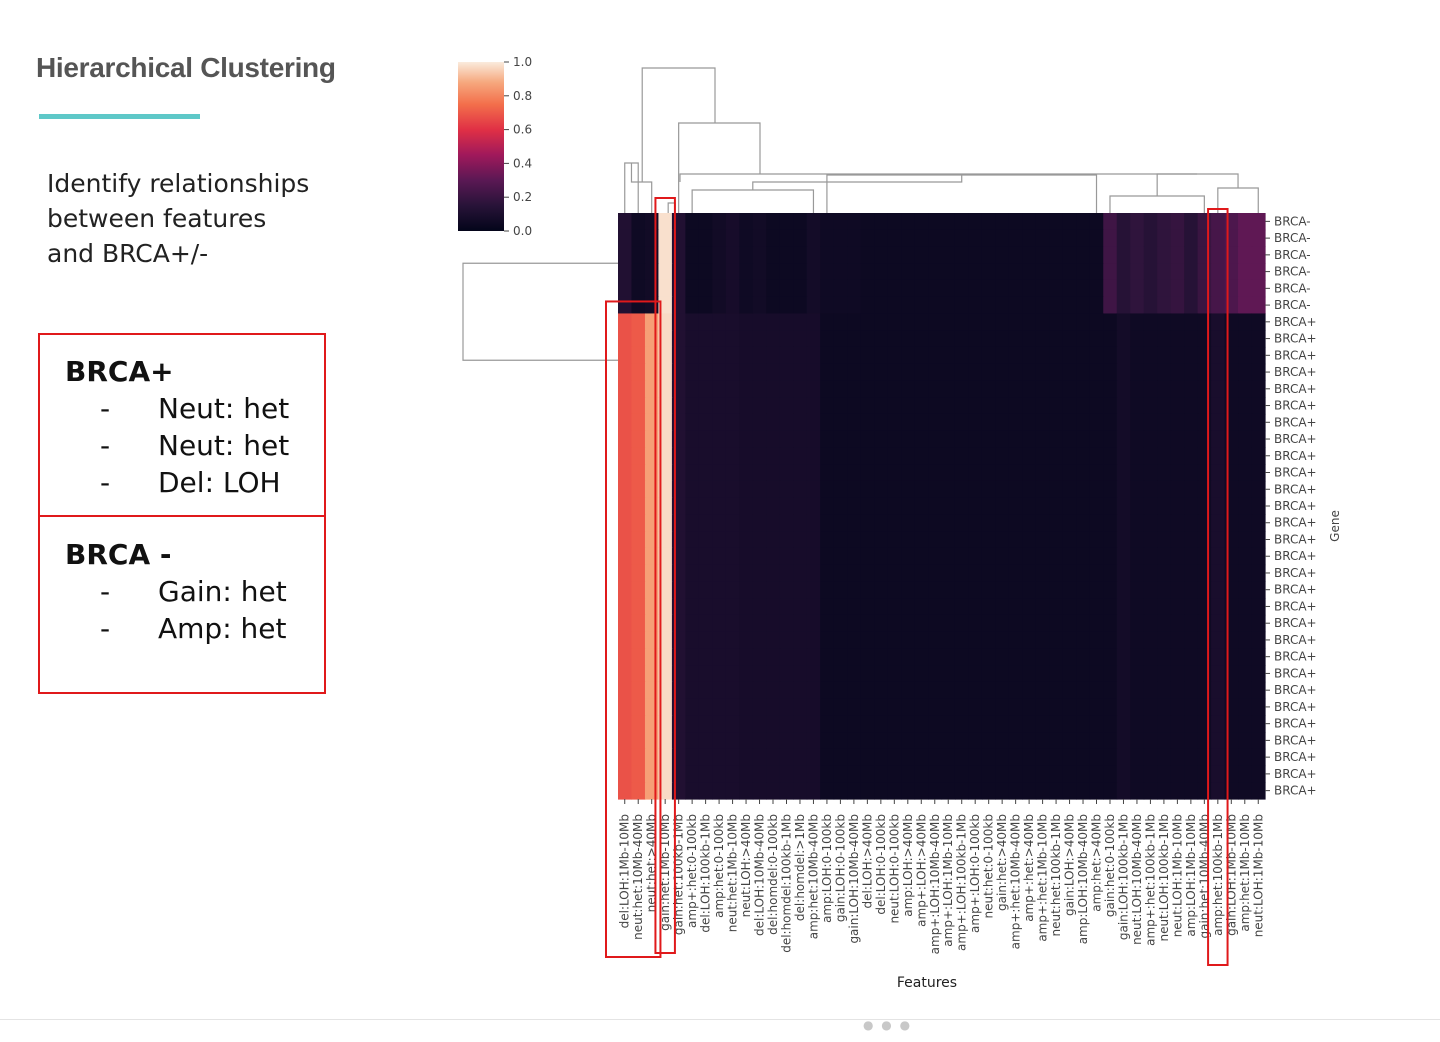 This screenshot has height=1042, width=1440. Describe the element at coordinates (888, 1025) in the screenshot. I see `more-dots-icon: ● ● ●` at that location.